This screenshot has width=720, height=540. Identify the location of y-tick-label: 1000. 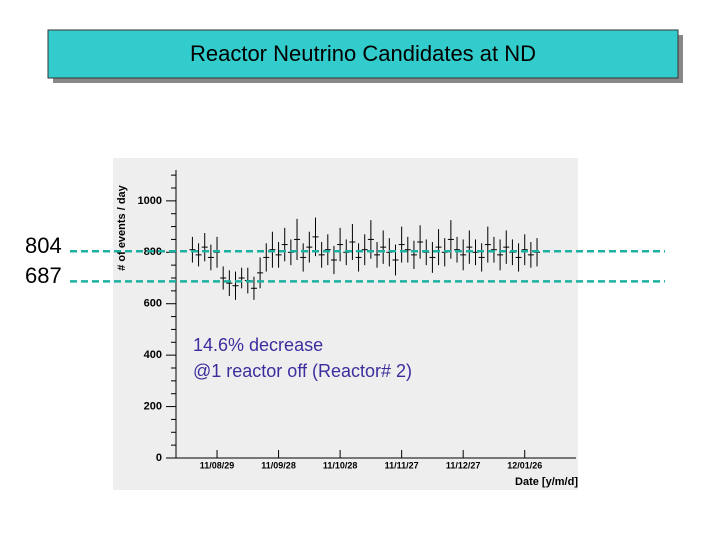
(150, 201).